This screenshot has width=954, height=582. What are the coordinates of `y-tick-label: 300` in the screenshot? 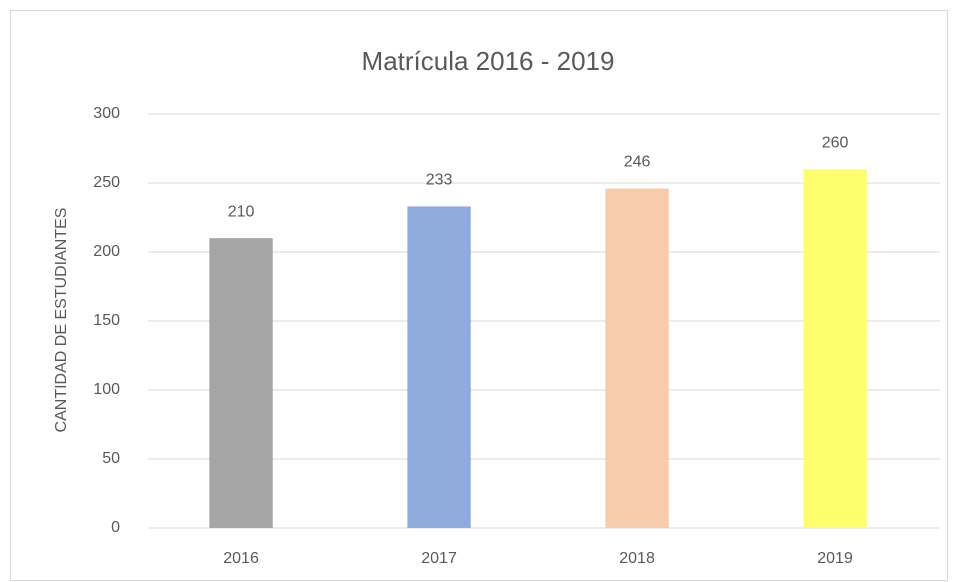 It's located at (106, 113).